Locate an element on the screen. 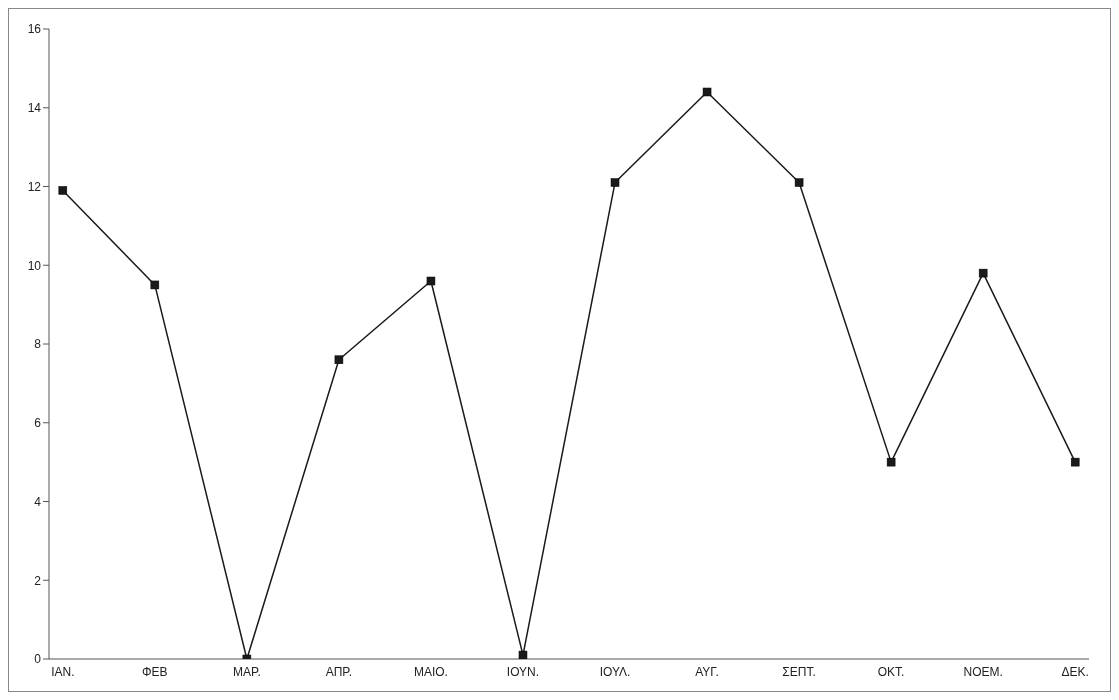 This screenshot has width=1119, height=700. x-tick-label: ΙΑΝ. is located at coordinates (63, 671).